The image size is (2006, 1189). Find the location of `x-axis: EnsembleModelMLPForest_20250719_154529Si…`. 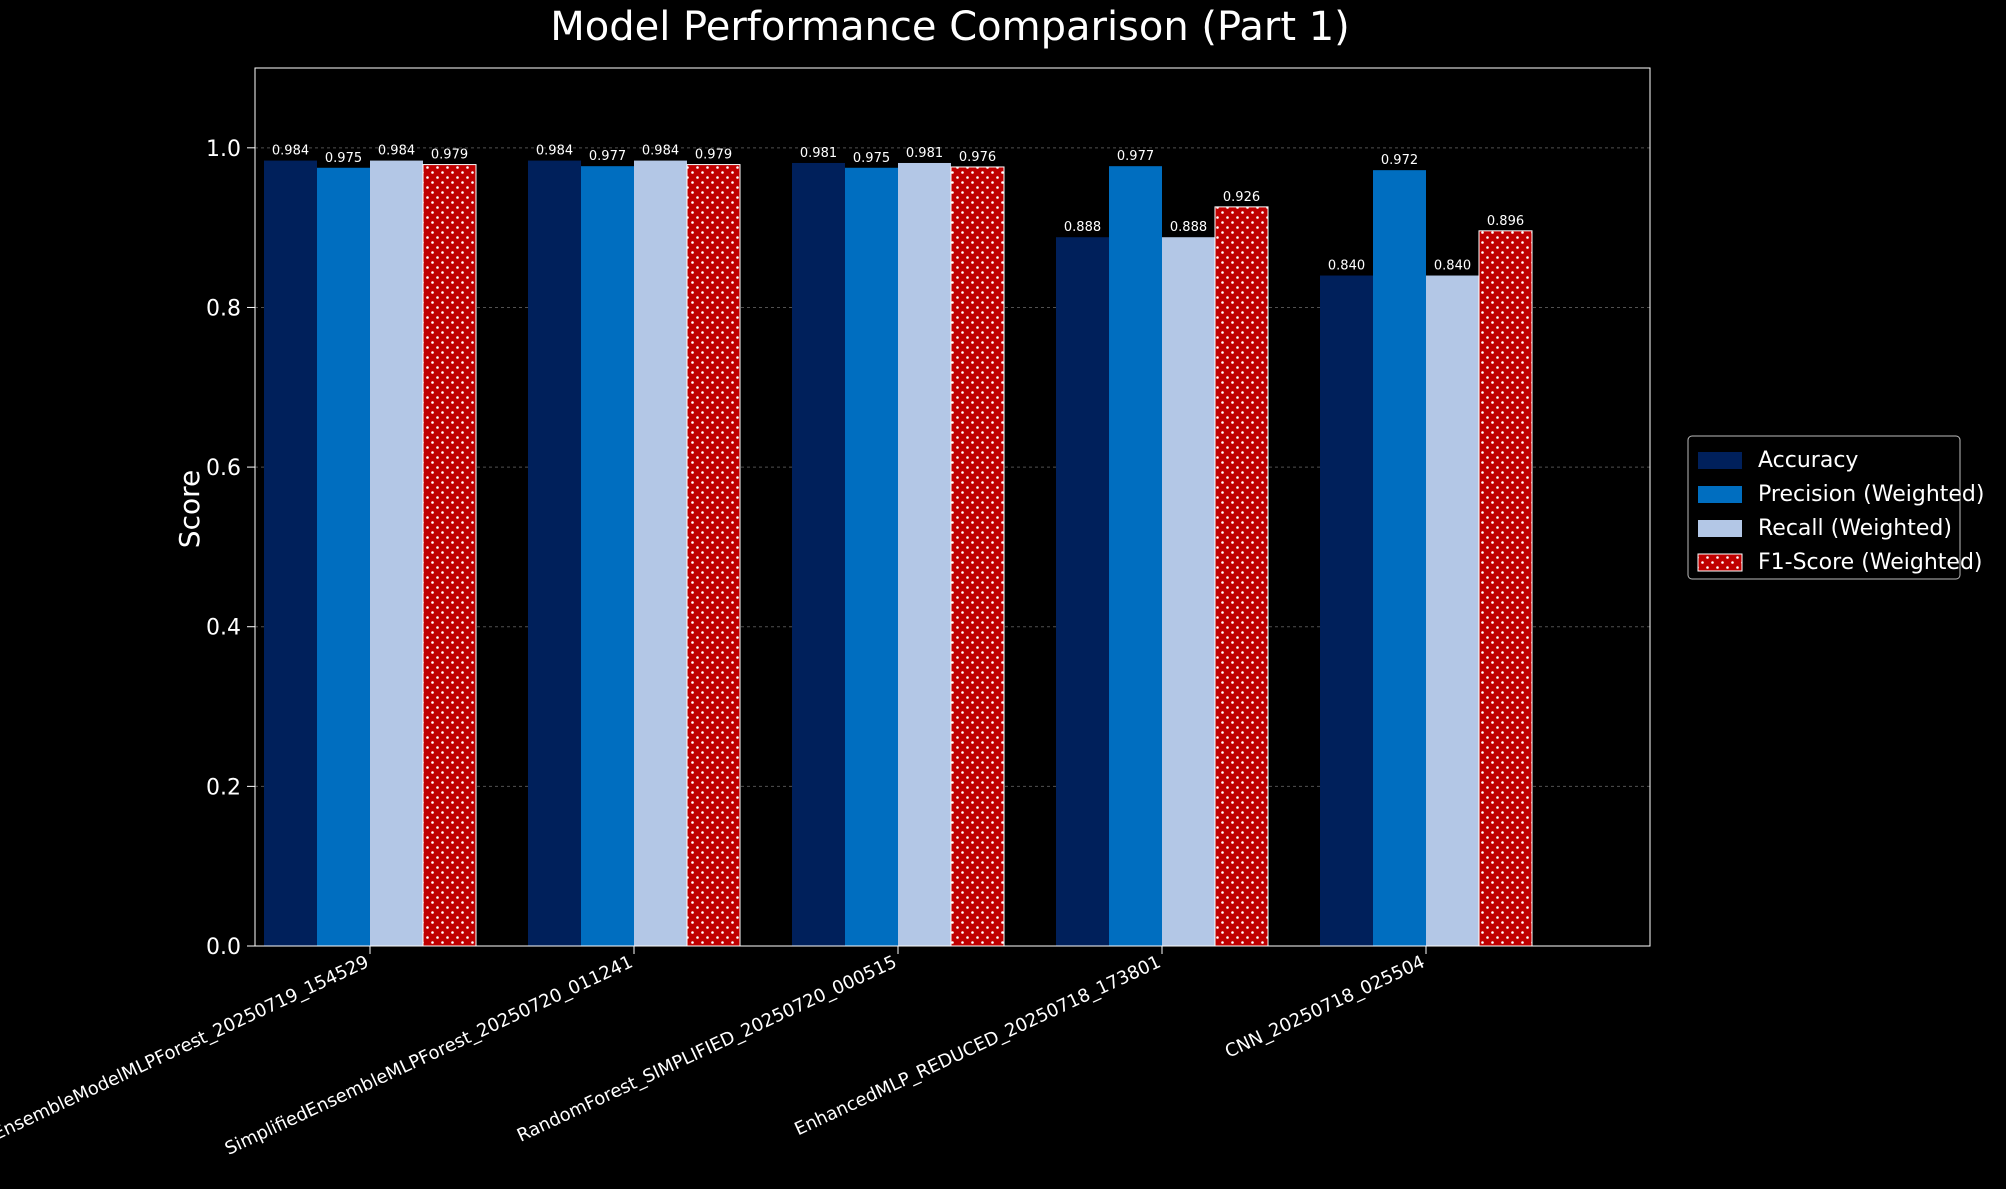

x-axis: EnsembleModelMLPForest_20250719_154529Si… is located at coordinates (714, 1053).